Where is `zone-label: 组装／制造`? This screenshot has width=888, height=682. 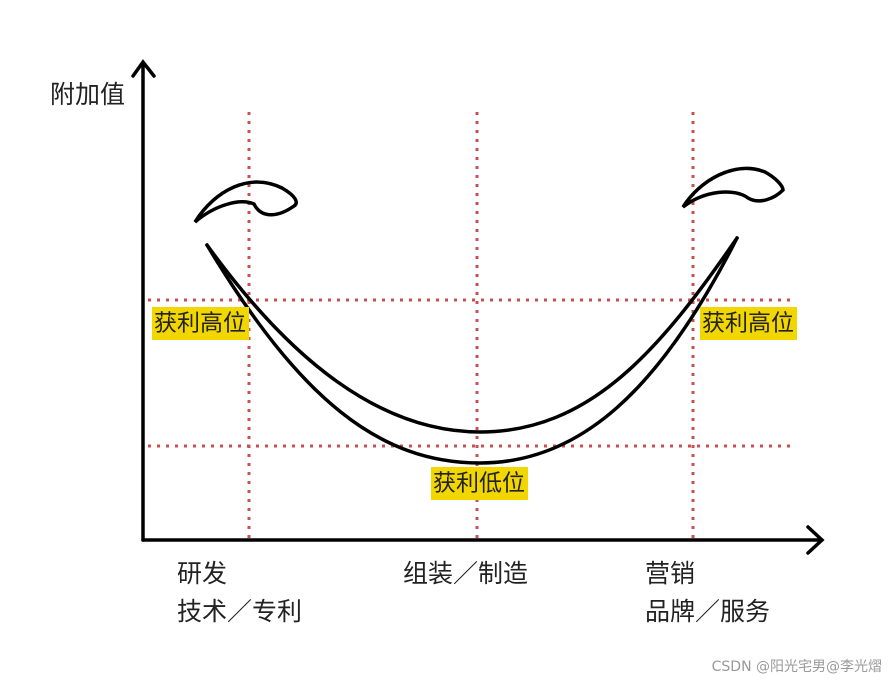
zone-label: 组装／制造 is located at coordinates (465, 573).